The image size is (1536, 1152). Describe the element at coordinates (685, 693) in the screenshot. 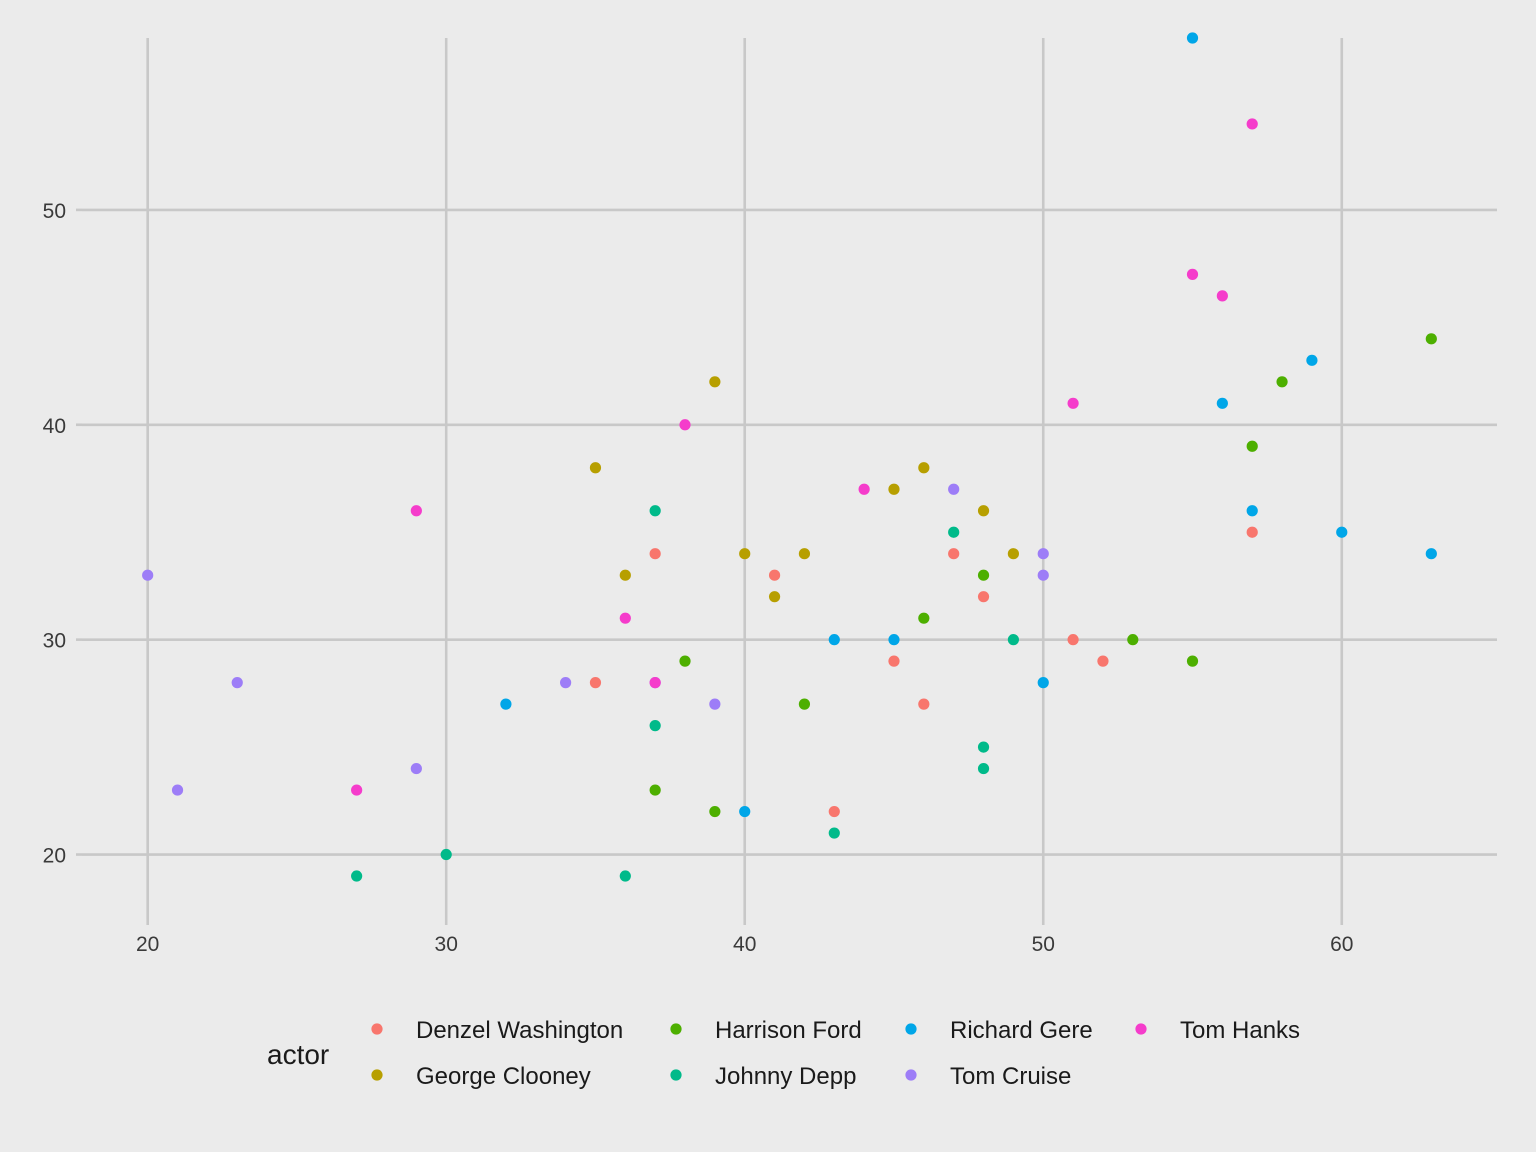

I see `series-johnny-depp` at that location.